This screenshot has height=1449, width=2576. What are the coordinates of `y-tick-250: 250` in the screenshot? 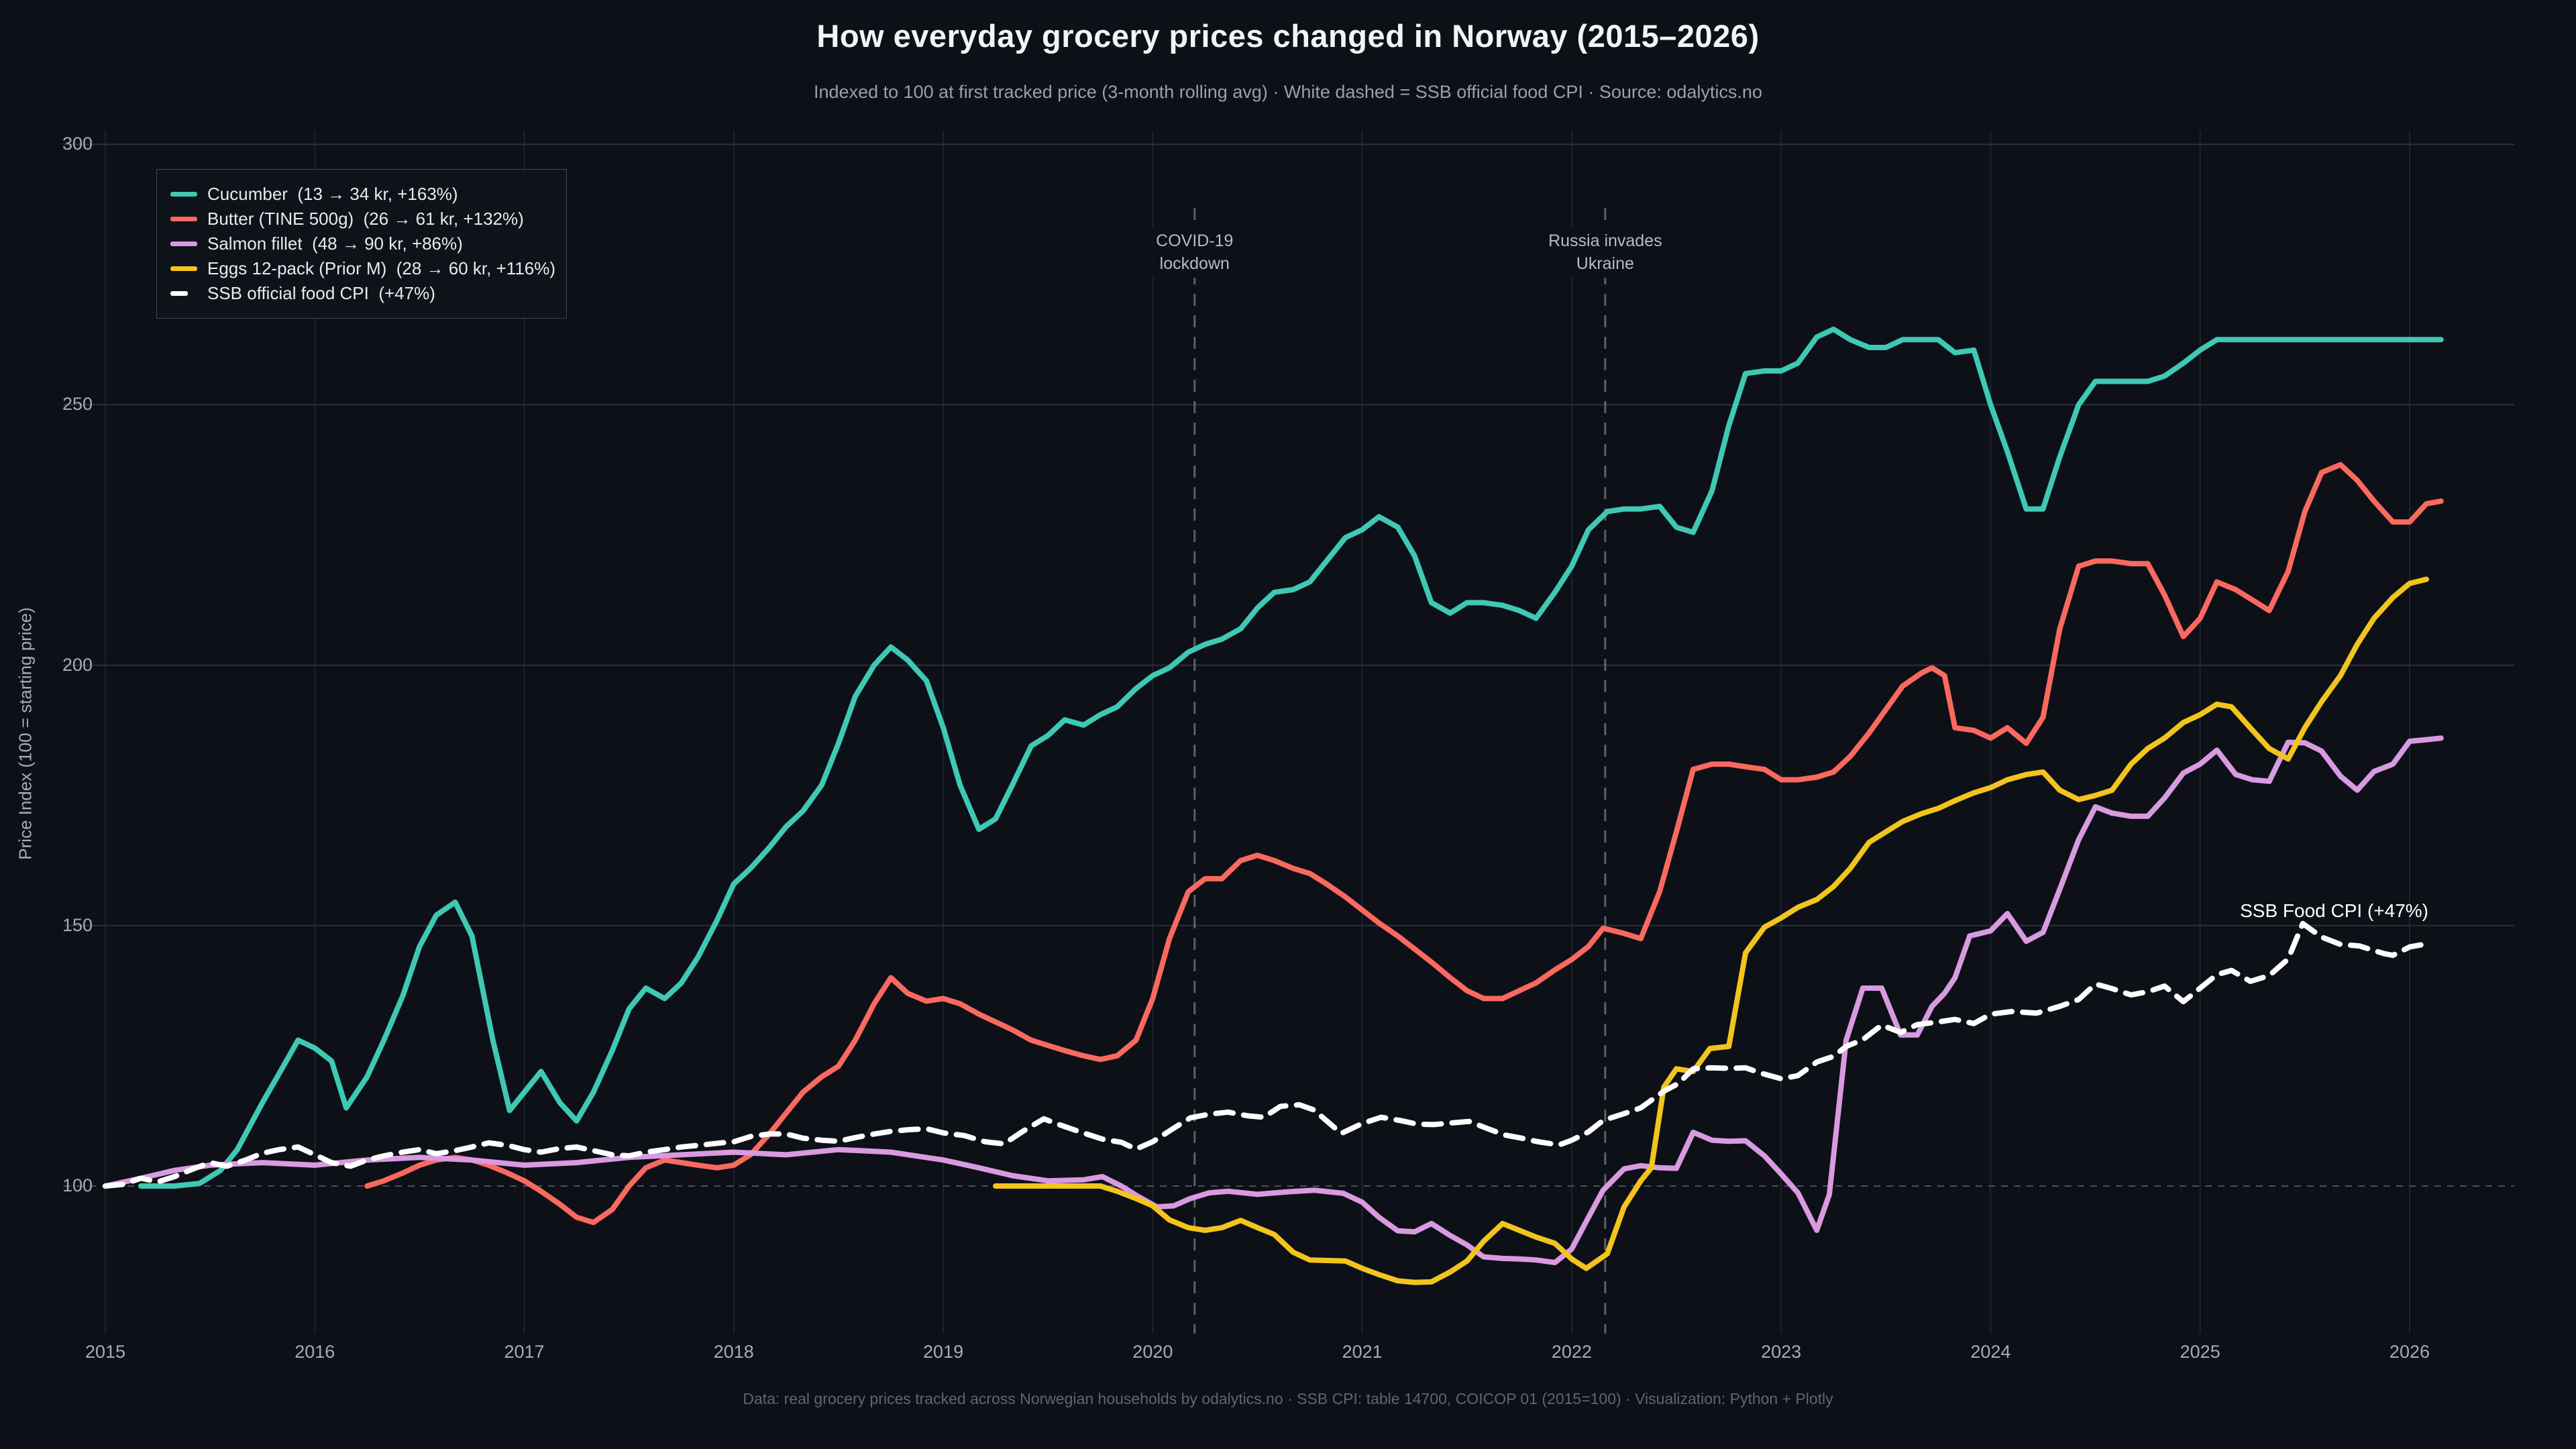 It's located at (77, 404).